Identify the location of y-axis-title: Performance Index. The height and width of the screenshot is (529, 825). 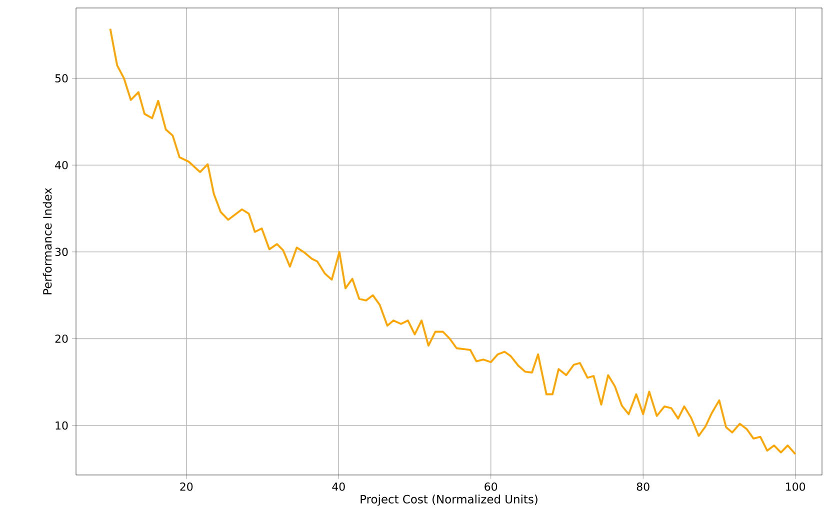
(47, 241).